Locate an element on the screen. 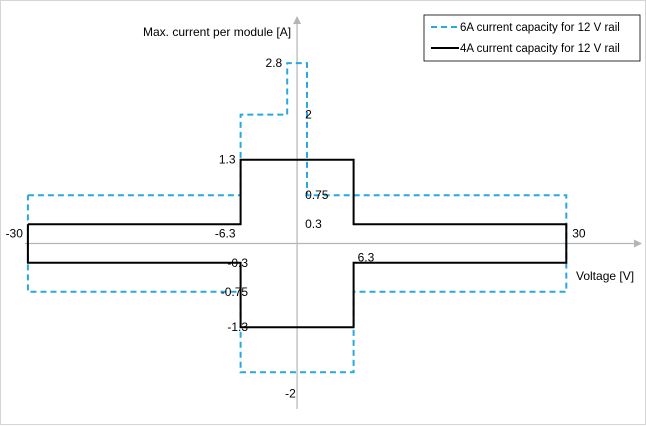  x-axis-label: Voltage [V] is located at coordinates (605, 276).